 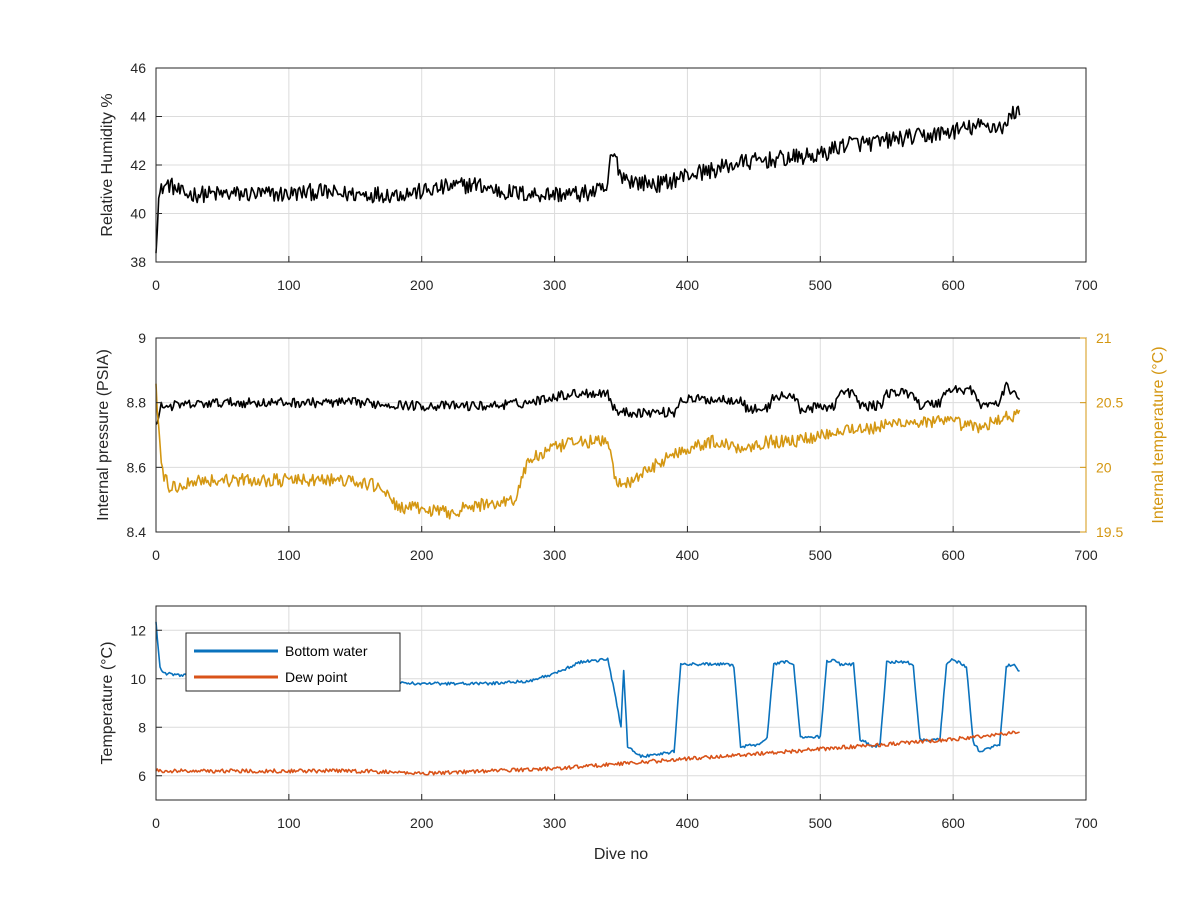 What do you see at coordinates (137, 532) in the screenshot?
I see `y-tick-label: 8.4` at bounding box center [137, 532].